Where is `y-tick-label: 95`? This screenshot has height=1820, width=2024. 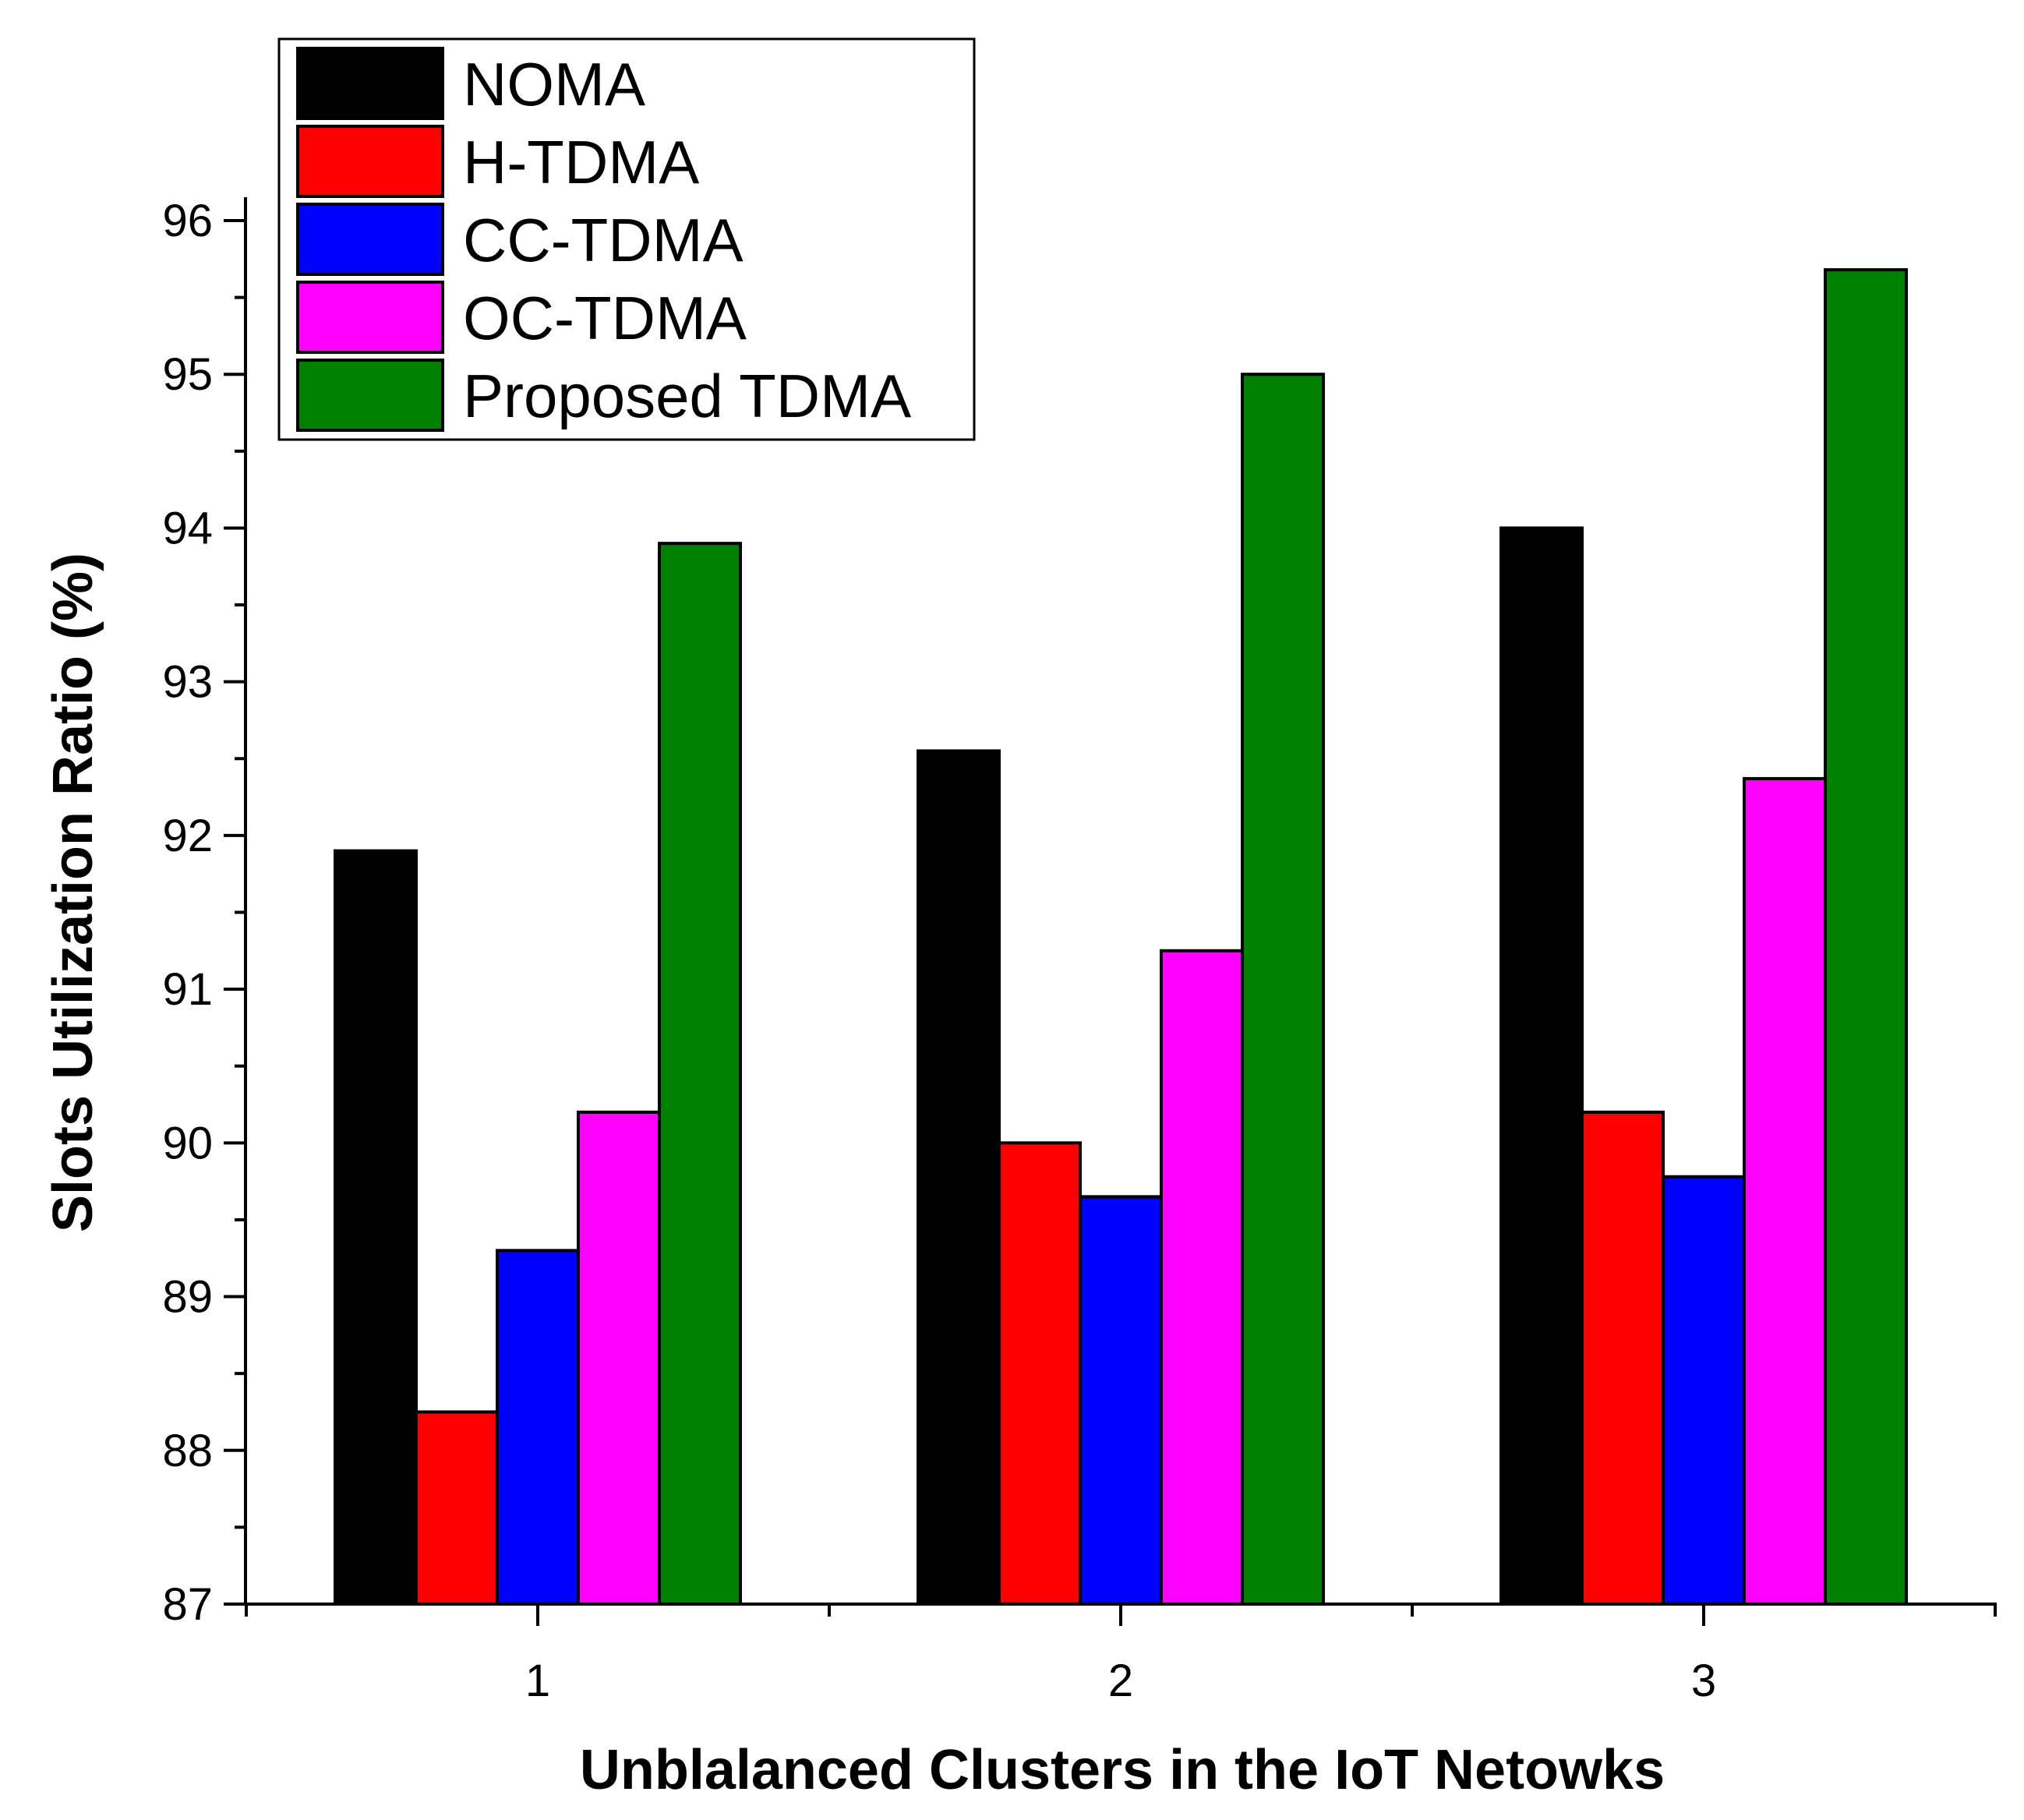 y-tick-label: 95 is located at coordinates (187, 374).